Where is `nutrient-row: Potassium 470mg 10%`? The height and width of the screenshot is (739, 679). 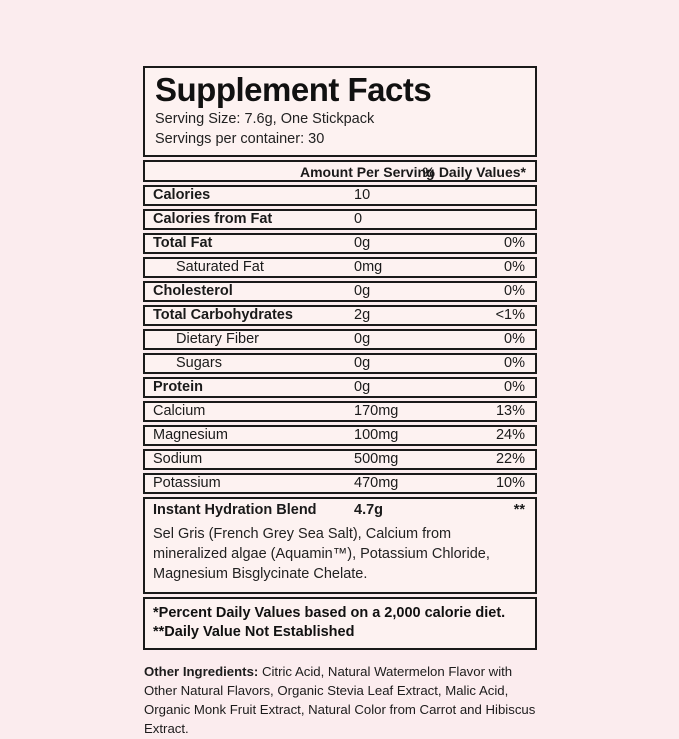 nutrient-row: Potassium 470mg 10% is located at coordinates (340, 483).